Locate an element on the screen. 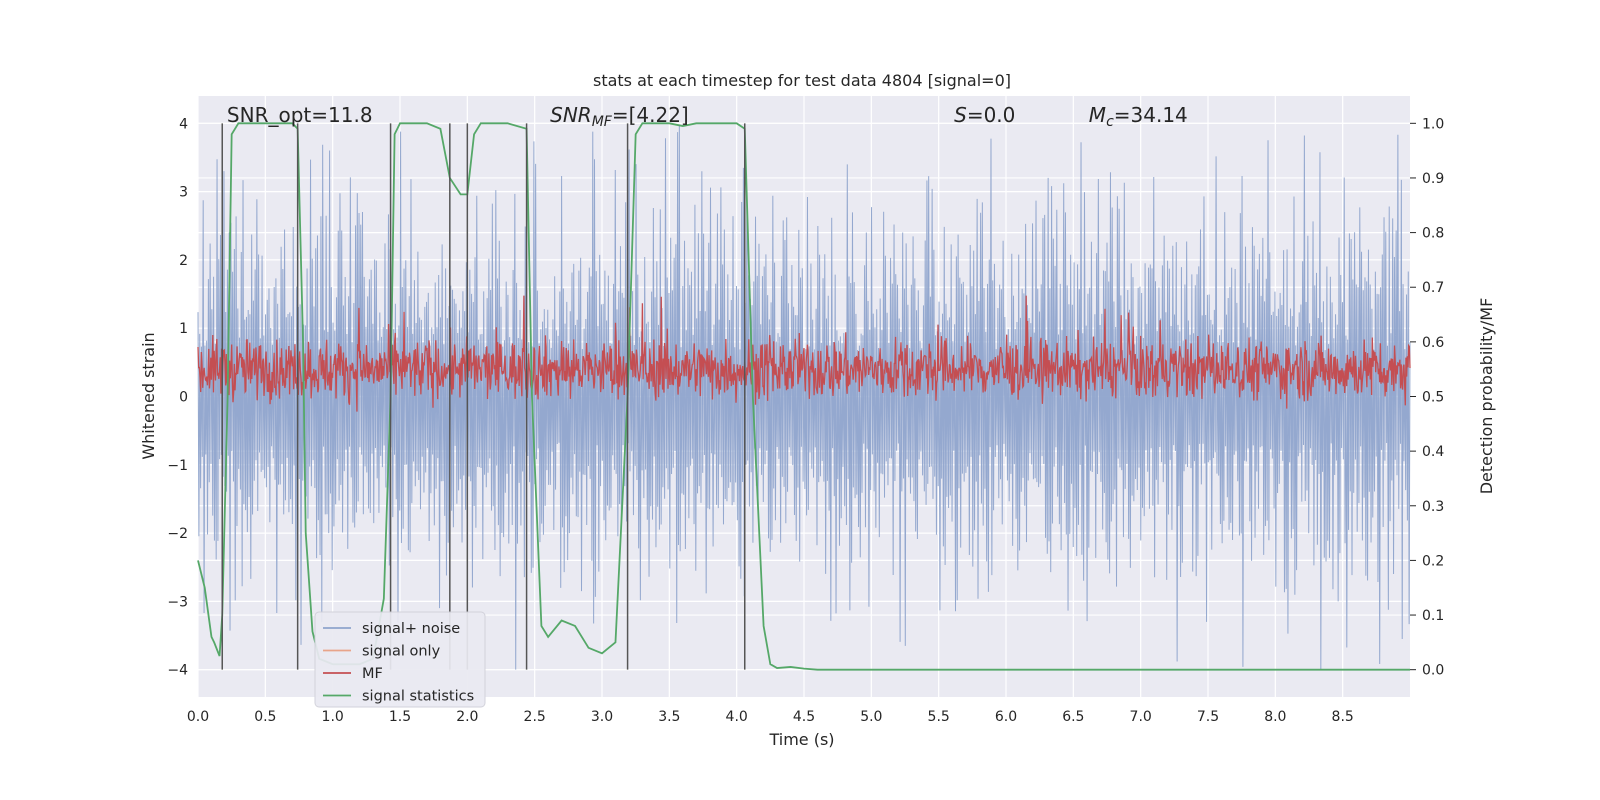 Image resolution: width=1600 pixels, height=800 pixels. x-axis-label: Time (s) is located at coordinates (801, 739).